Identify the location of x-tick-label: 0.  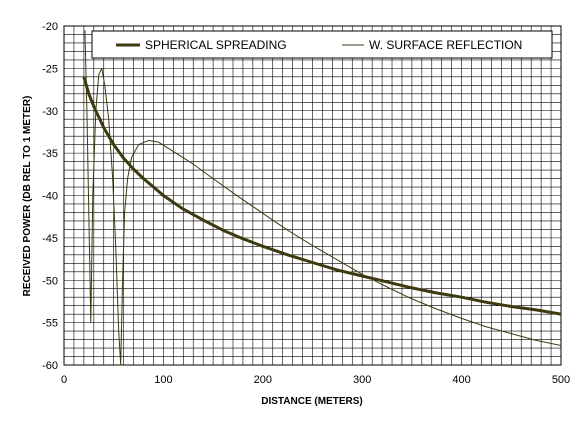
(64, 380).